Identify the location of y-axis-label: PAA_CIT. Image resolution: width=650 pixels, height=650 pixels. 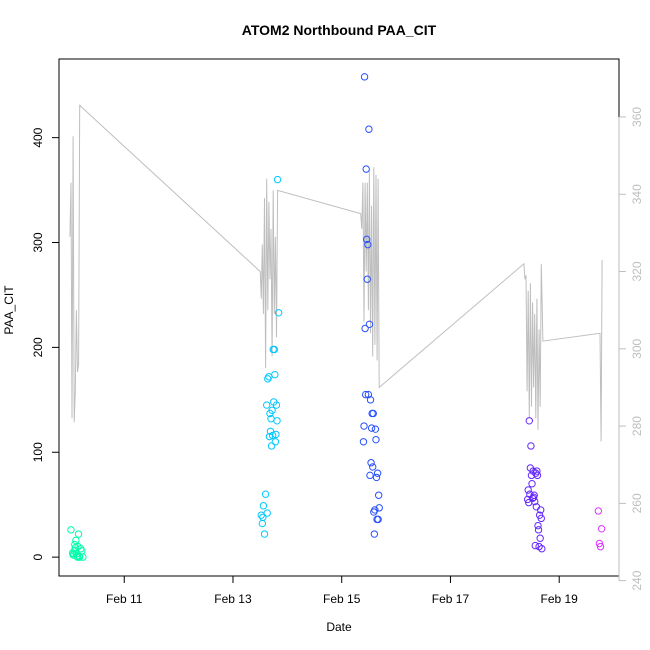
(9, 310).